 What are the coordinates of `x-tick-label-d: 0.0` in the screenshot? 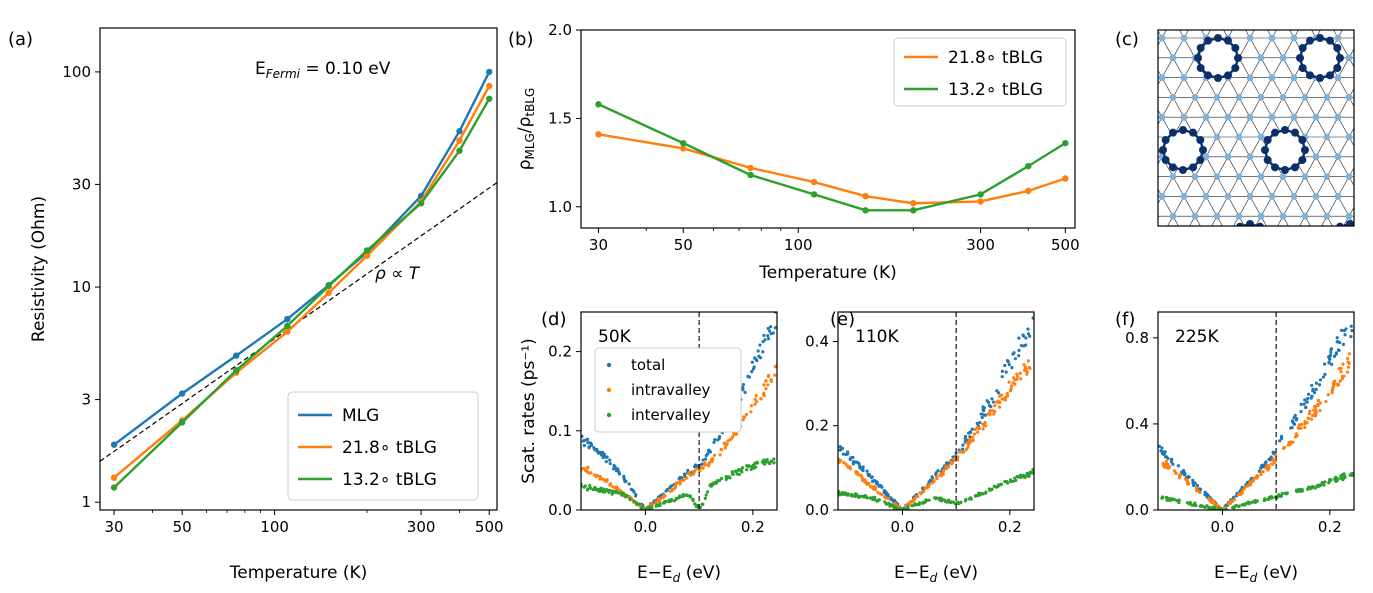 It's located at (646, 527).